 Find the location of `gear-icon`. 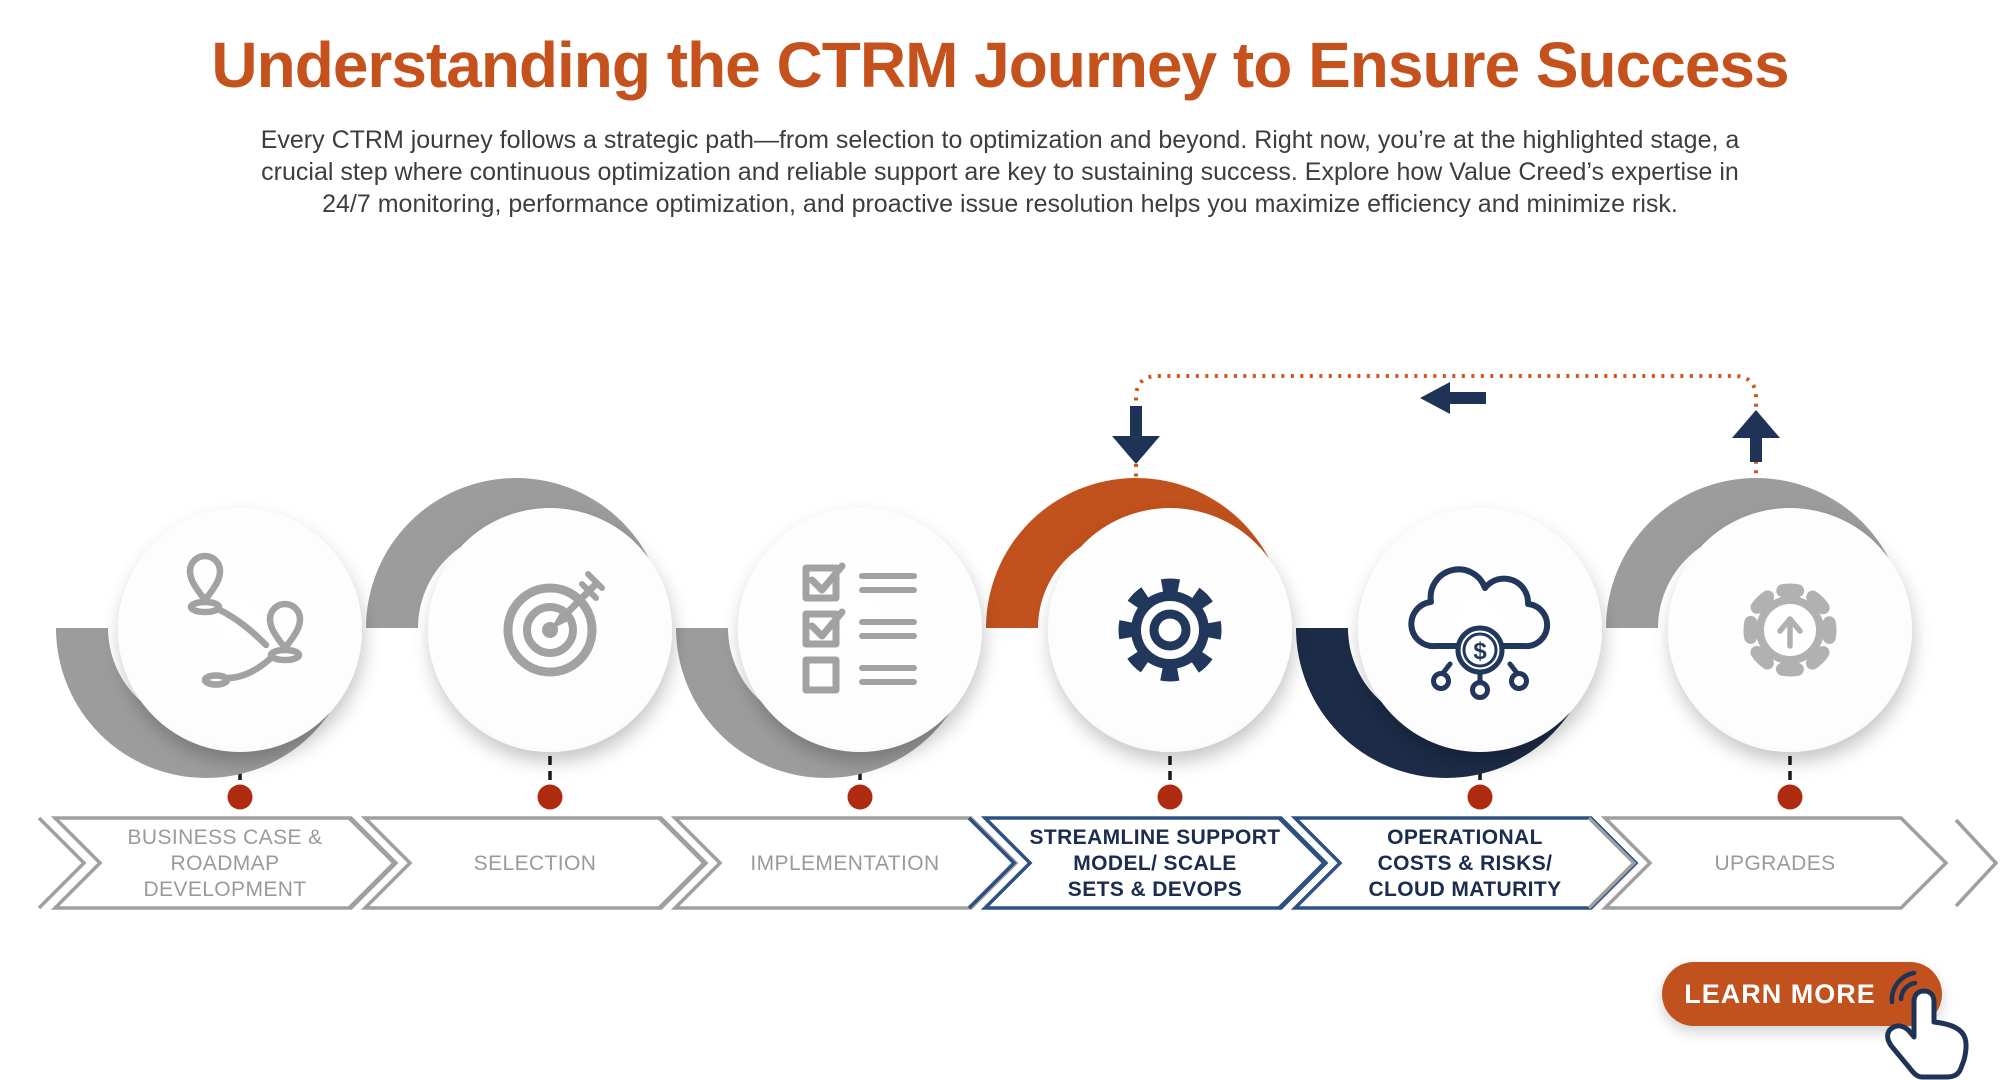

gear-icon is located at coordinates (1170, 630).